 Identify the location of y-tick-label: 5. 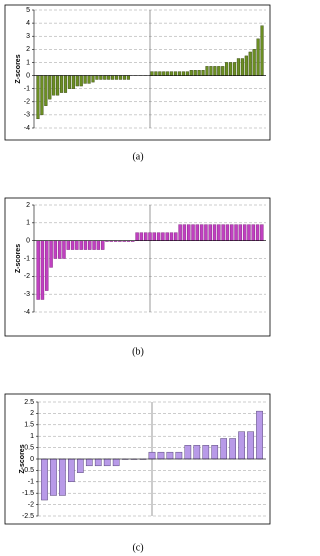
(28, 10).